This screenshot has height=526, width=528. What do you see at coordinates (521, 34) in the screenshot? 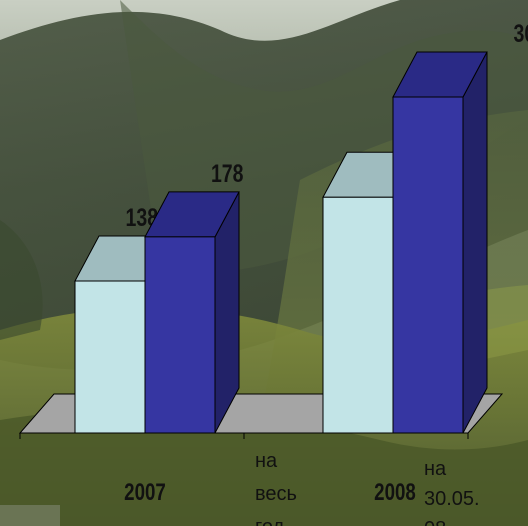
I see `bar-value-label: 305` at bounding box center [521, 34].